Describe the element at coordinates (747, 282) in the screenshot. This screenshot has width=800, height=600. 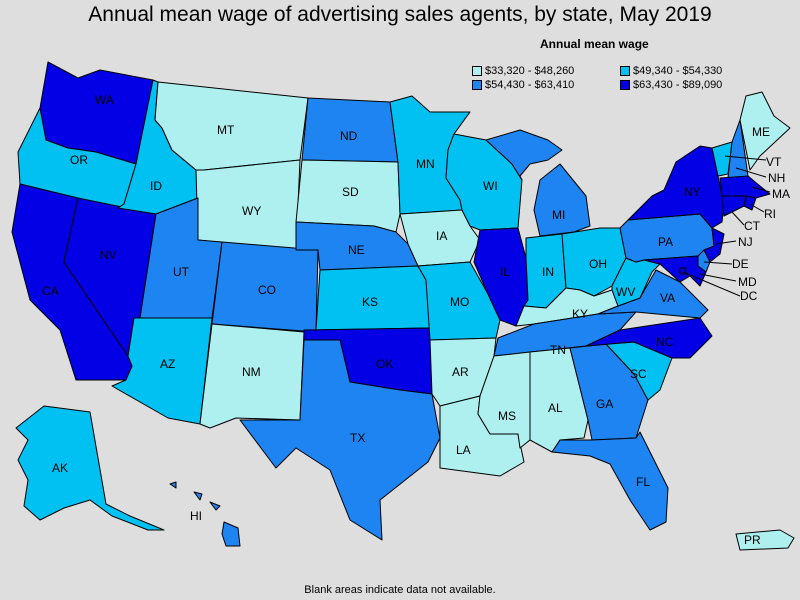
I see `label-md: MD` at that location.